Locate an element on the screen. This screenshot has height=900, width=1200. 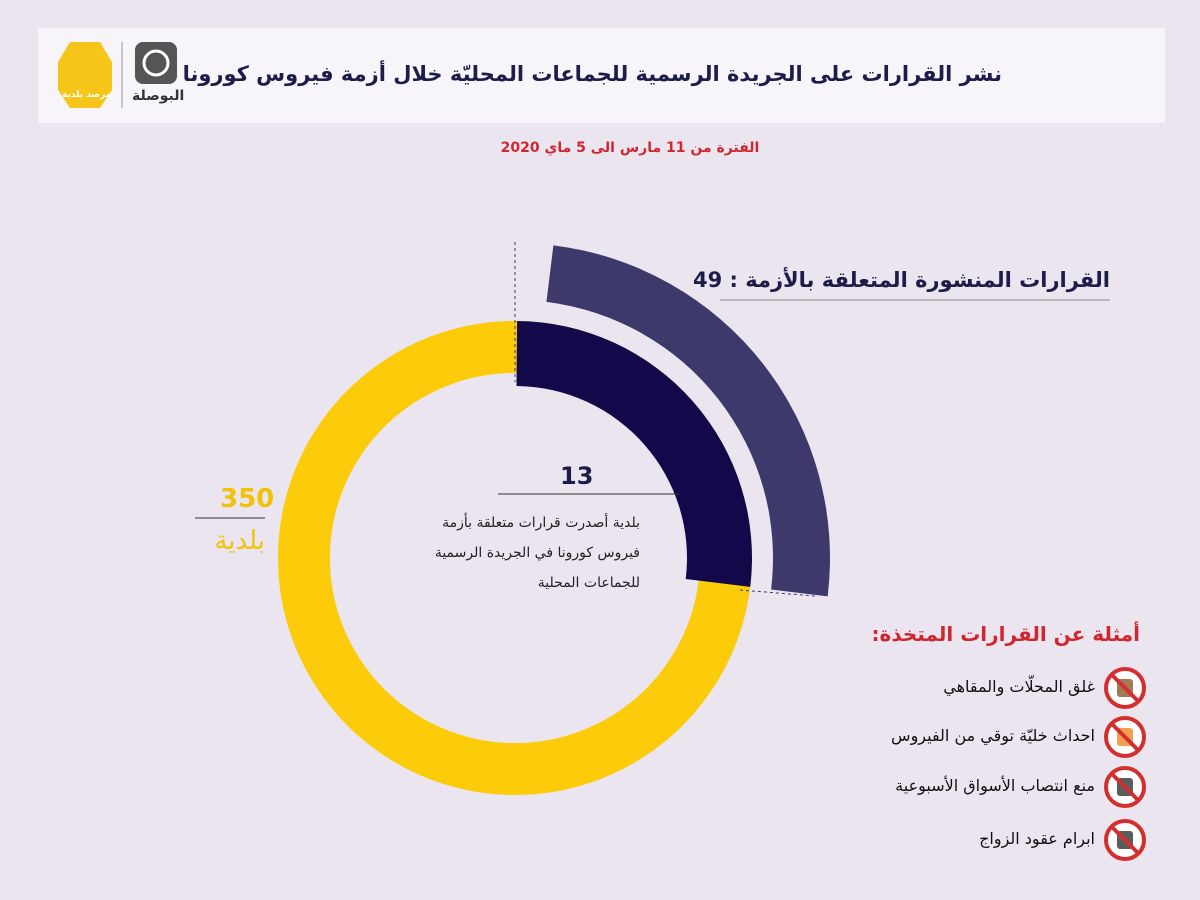
segment is located at coordinates (634, 454).